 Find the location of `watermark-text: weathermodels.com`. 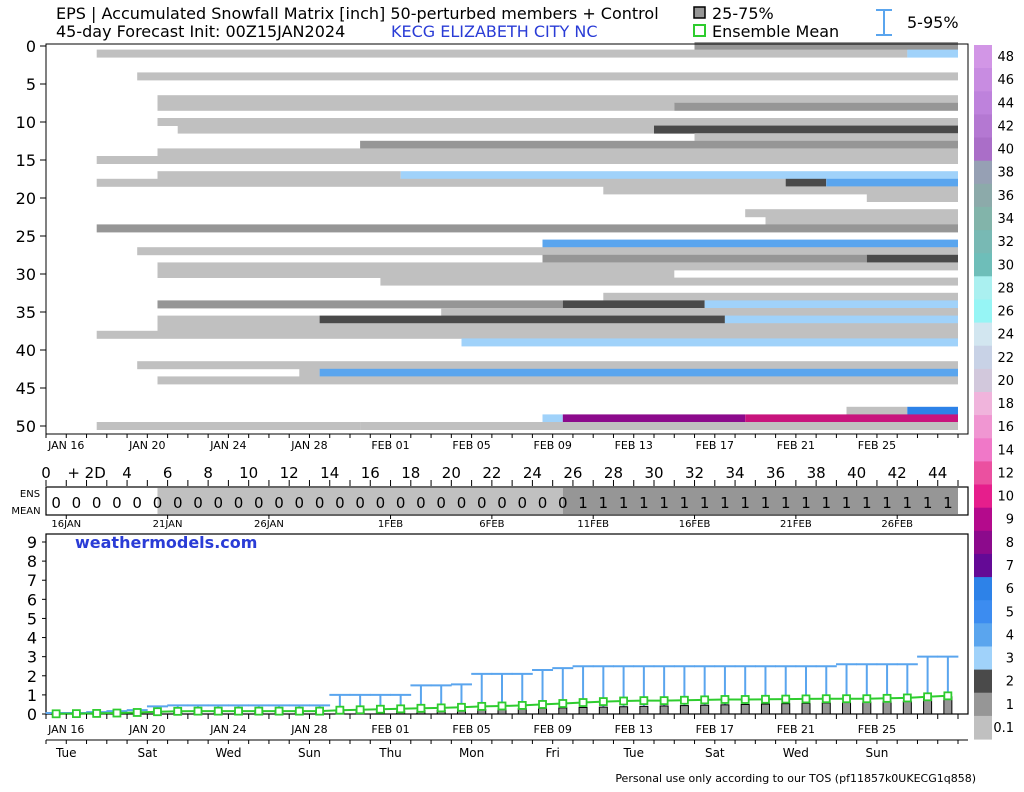

watermark-text: weathermodels.com is located at coordinates (166, 542).